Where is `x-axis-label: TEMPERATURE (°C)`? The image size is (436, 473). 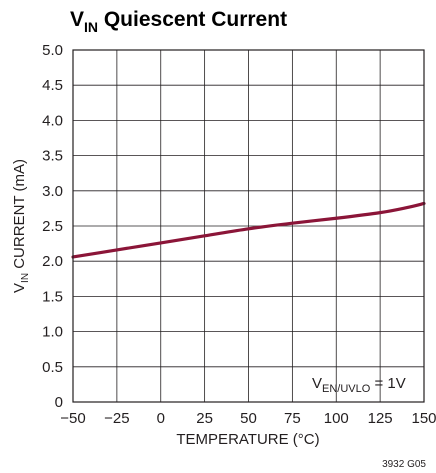
x-axis-label: TEMPERATURE (°C) is located at coordinates (247, 439).